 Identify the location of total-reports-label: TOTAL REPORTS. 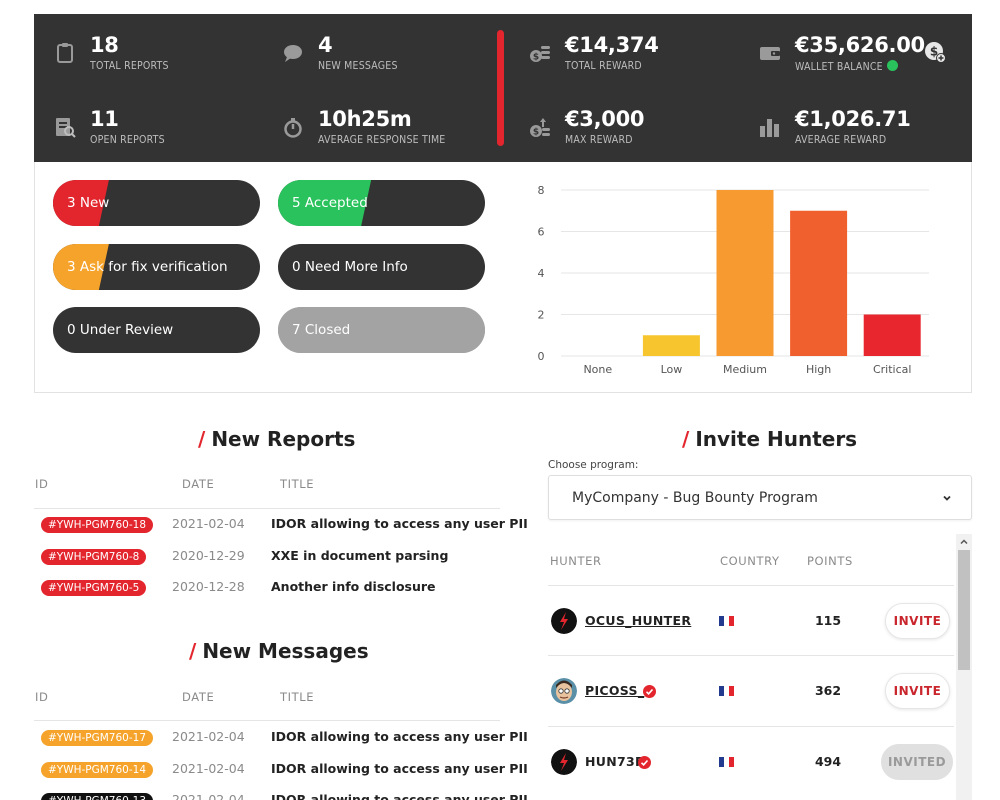
(129, 66).